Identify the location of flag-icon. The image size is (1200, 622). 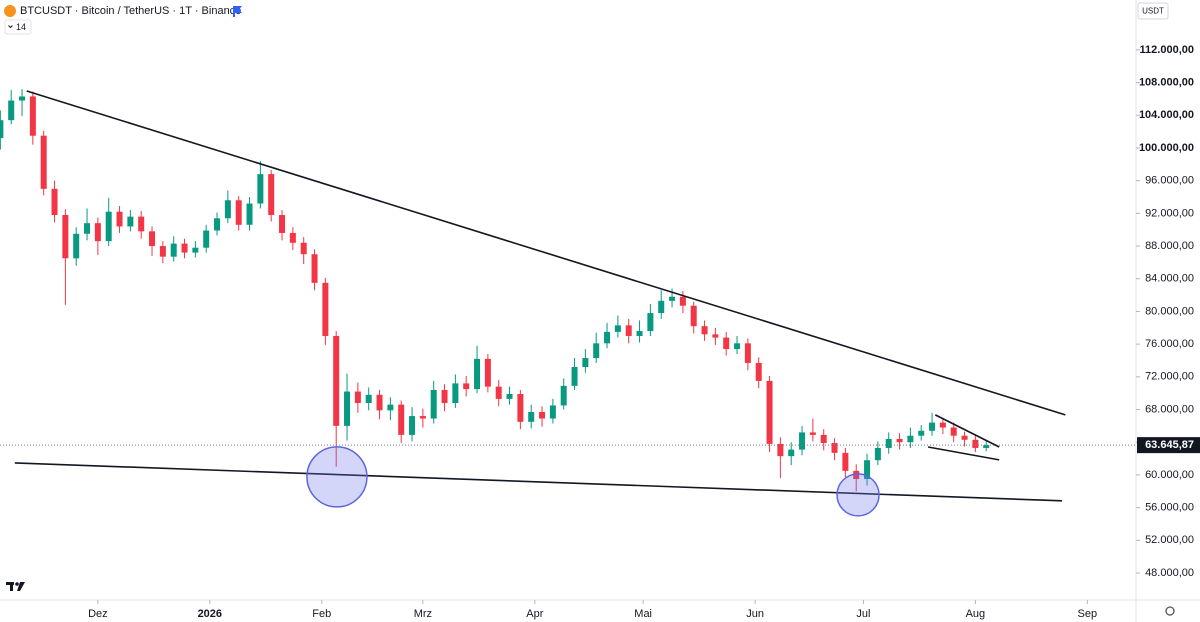
(237, 11).